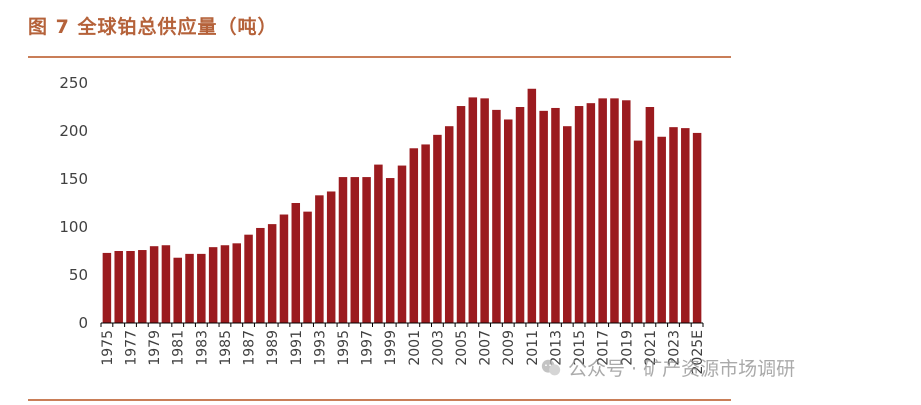 The image size is (921, 405). Describe the element at coordinates (449, 224) in the screenshot. I see `bar-2004` at that location.